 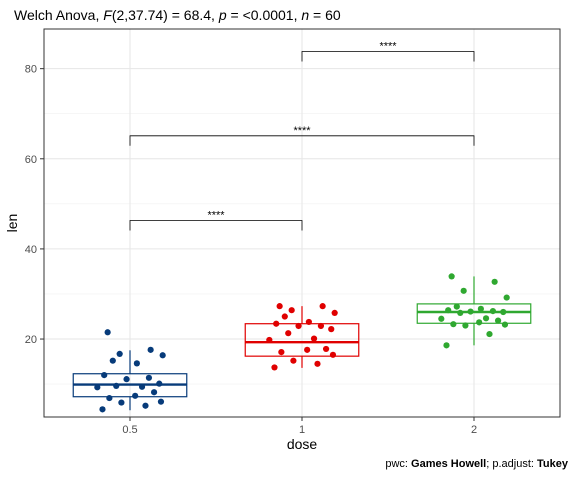 I want to click on x-axis-title: dose, so click(x=302, y=444).